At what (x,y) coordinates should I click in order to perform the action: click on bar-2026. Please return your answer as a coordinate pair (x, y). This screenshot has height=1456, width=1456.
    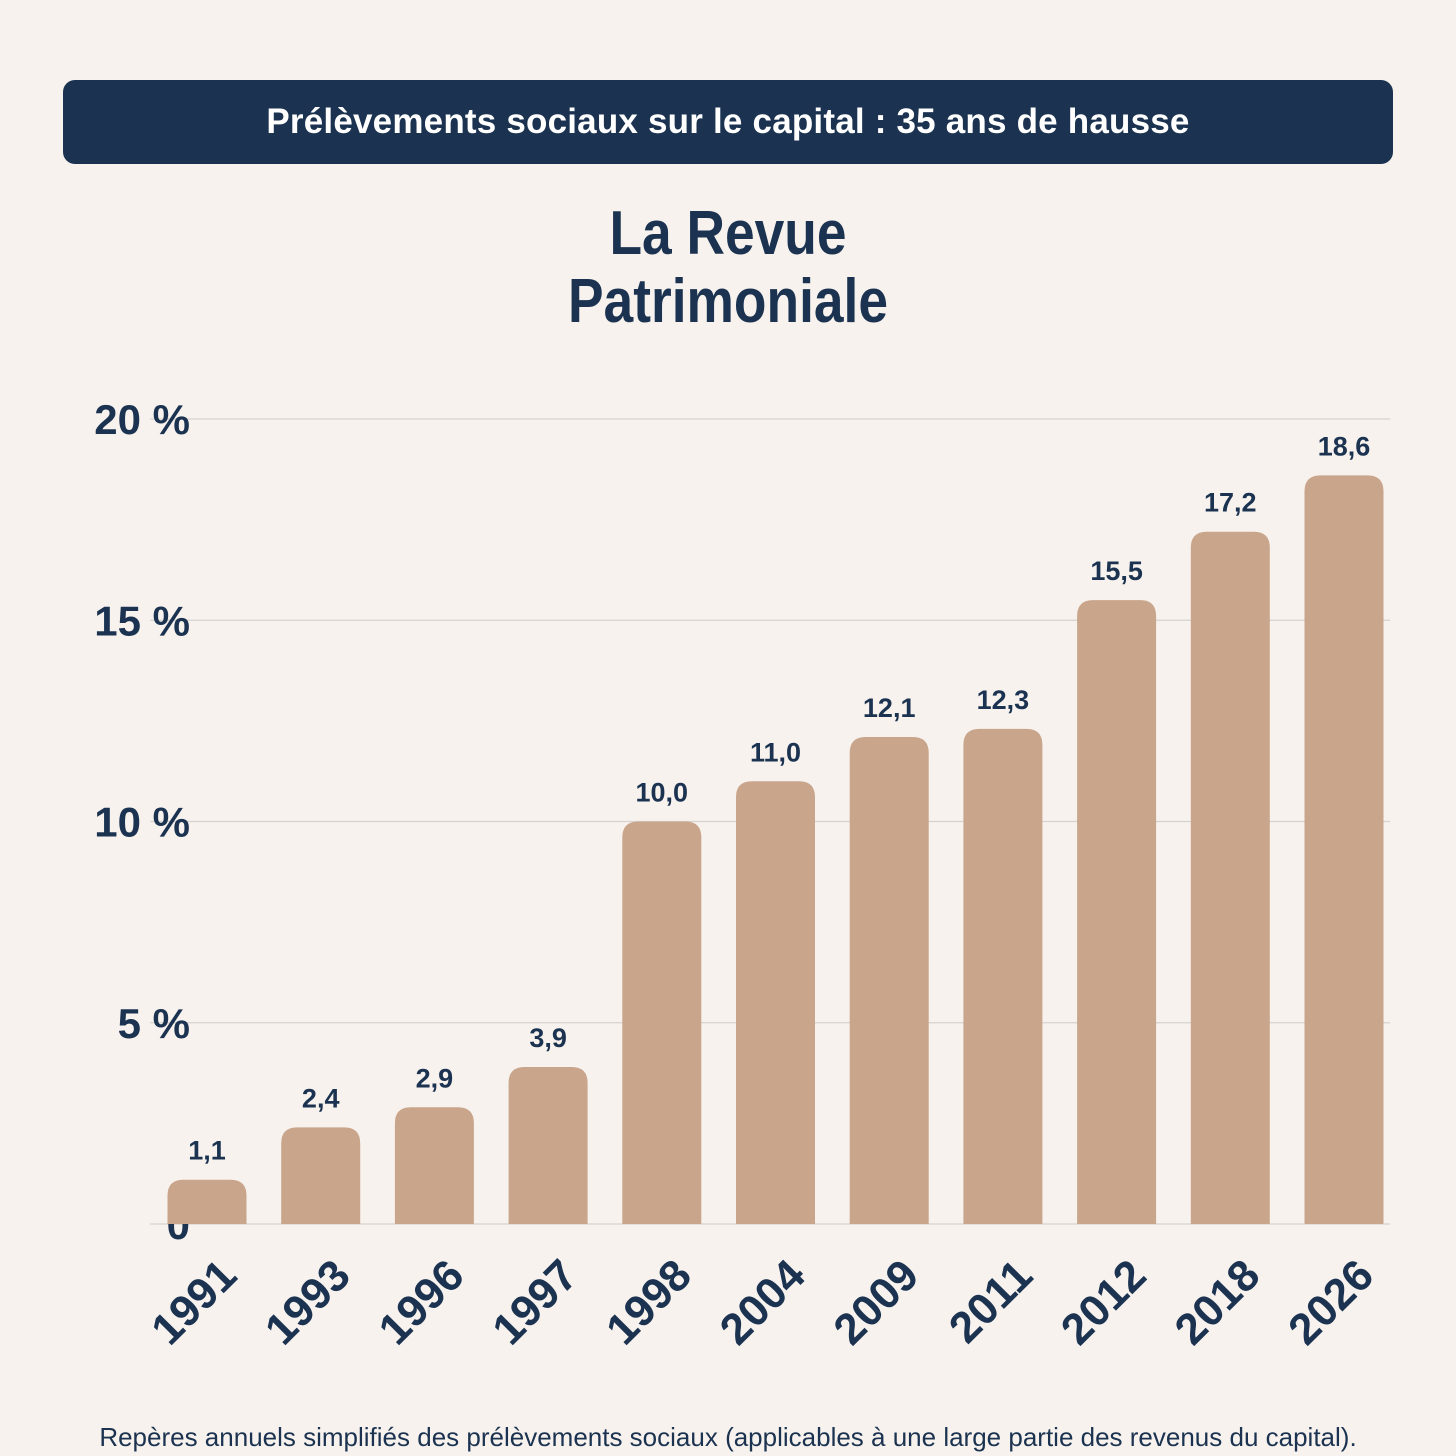
    Looking at the image, I should click on (1344, 850).